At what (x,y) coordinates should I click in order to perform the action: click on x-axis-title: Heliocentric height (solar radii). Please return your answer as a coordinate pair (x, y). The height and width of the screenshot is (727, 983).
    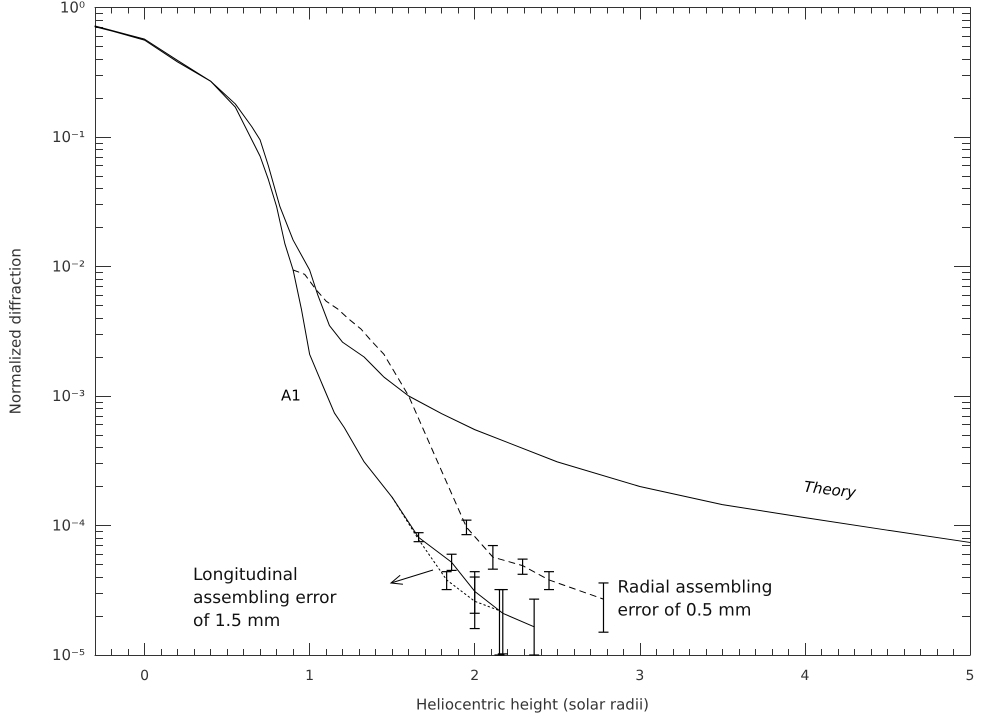
    Looking at the image, I should click on (533, 705).